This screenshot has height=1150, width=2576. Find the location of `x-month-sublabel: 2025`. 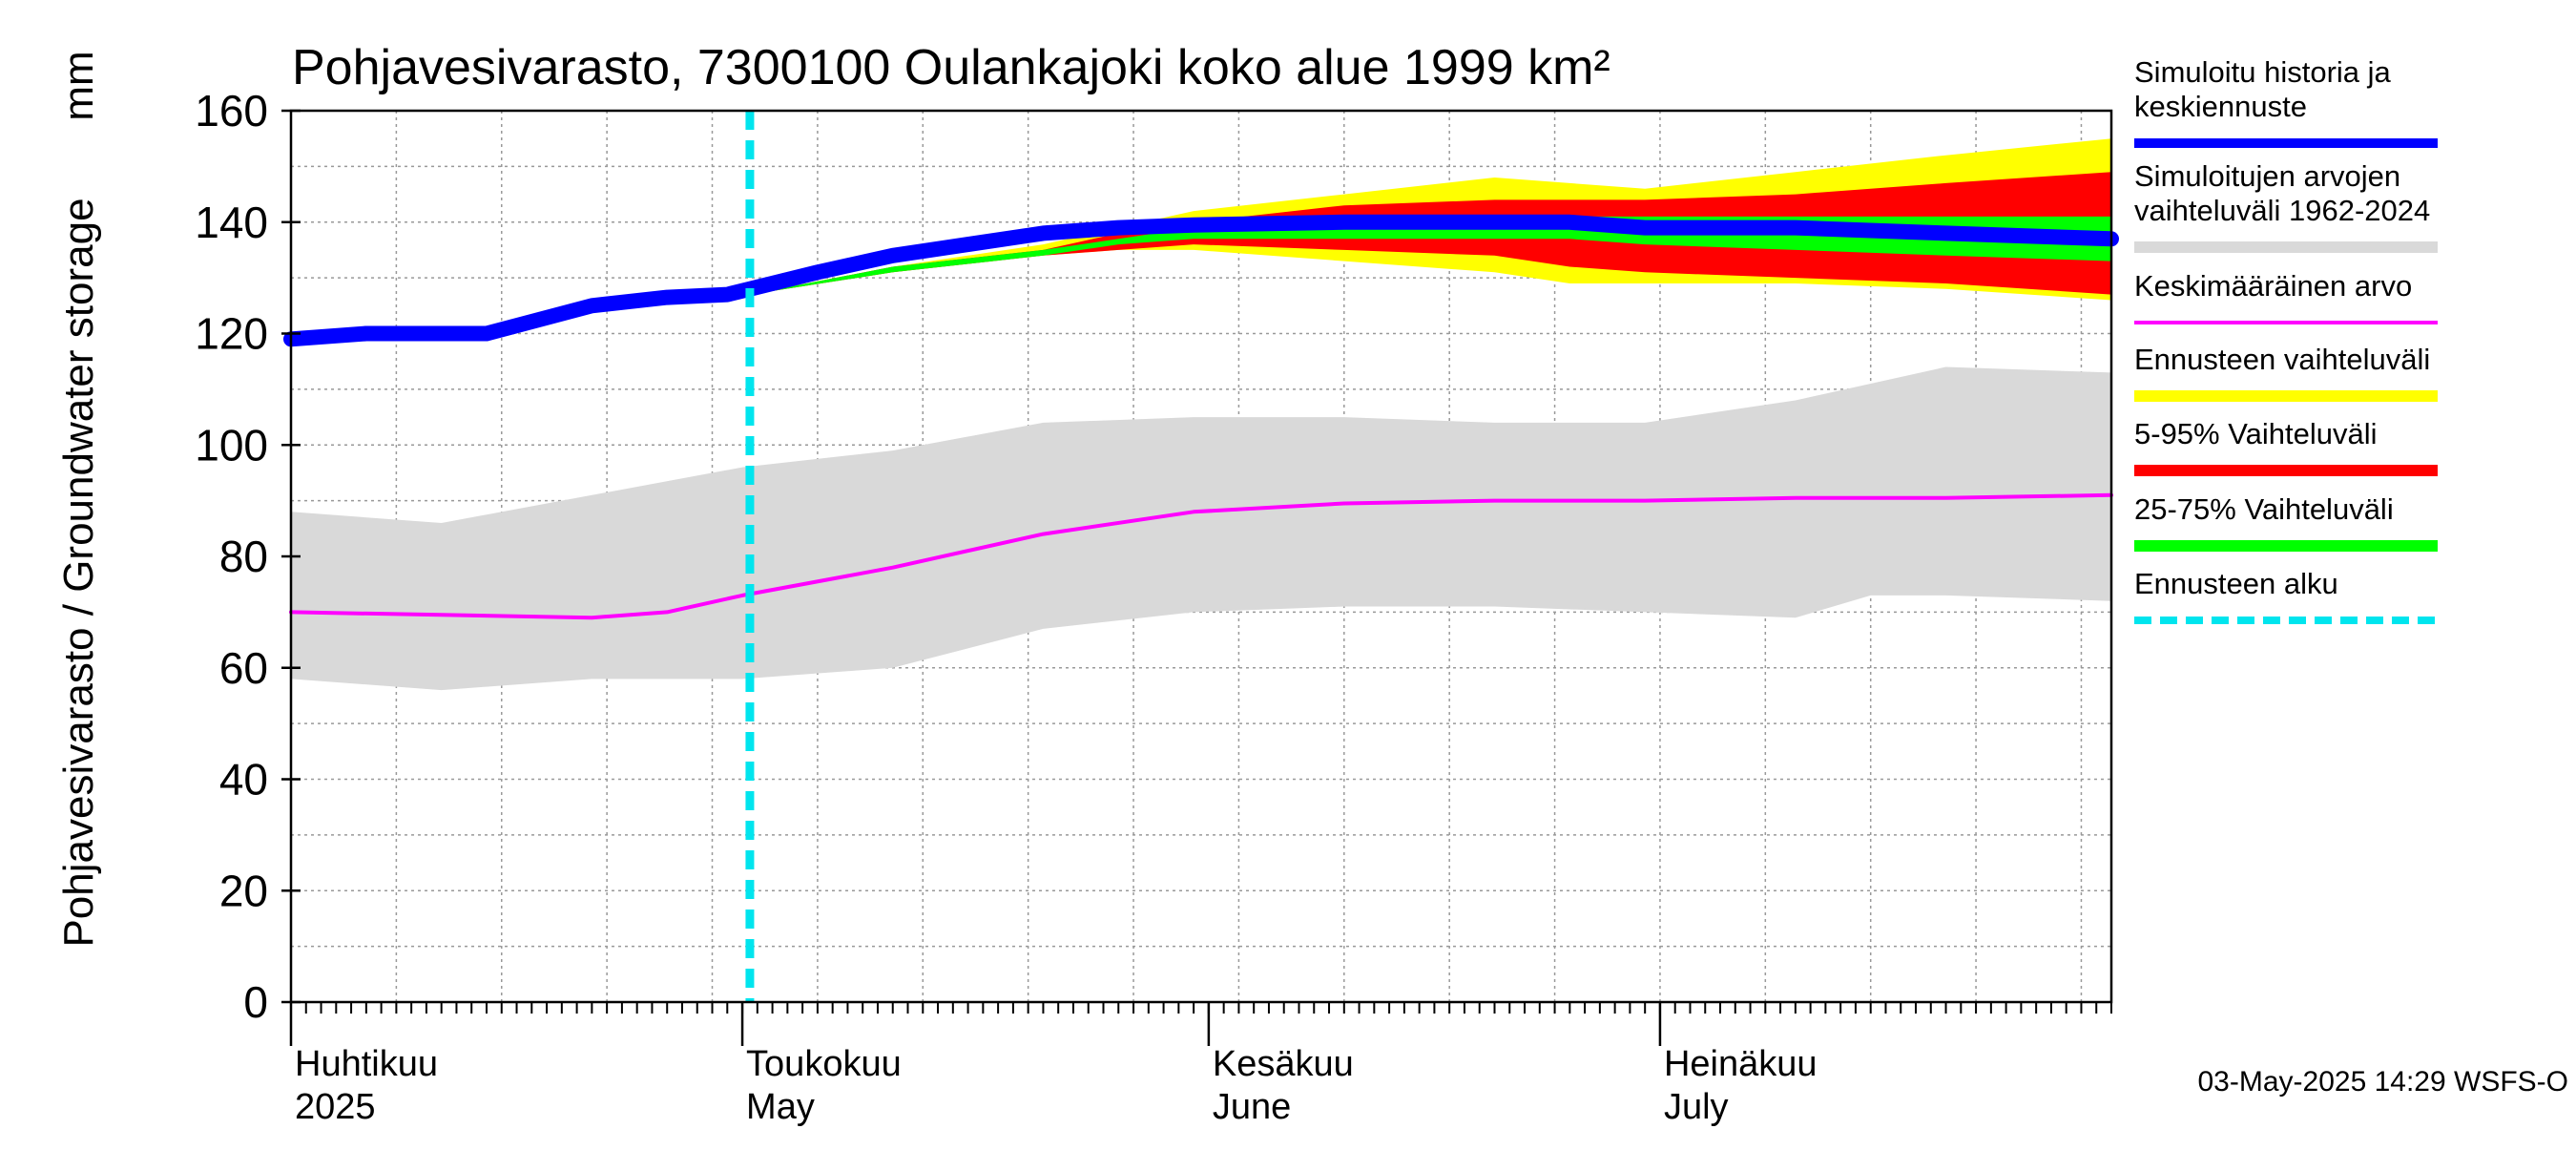

x-month-sublabel: 2025 is located at coordinates (335, 1107).